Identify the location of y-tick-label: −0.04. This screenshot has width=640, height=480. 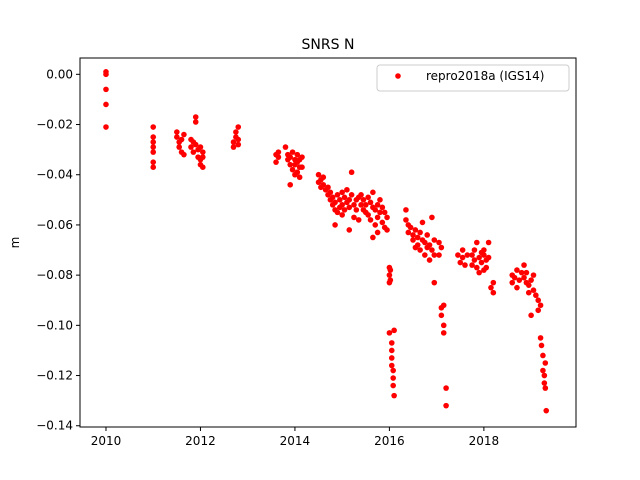
(54, 175).